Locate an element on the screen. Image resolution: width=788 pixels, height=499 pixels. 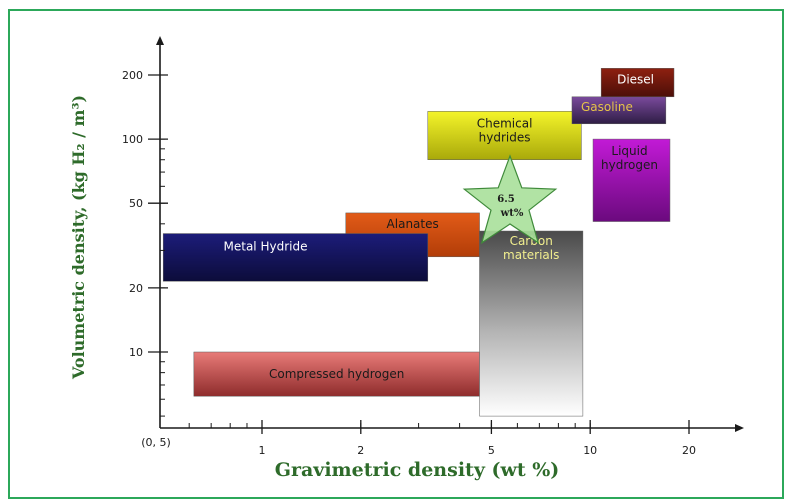
region-label-liquid-hydrogen: Liquid hydrogen is located at coordinates (629, 158).